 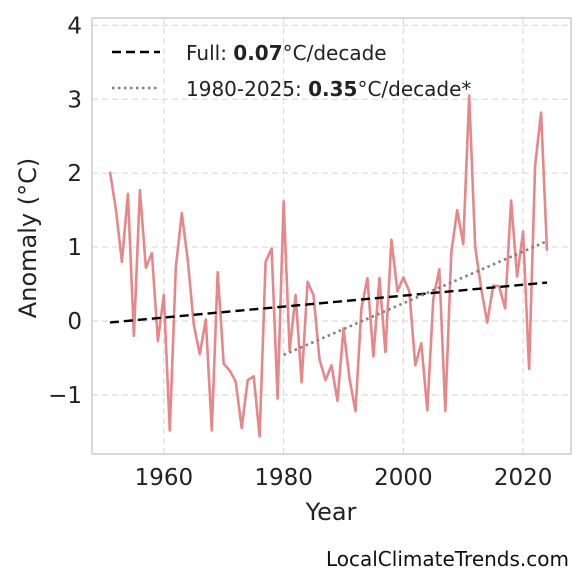 I want to click on legend-recent-value: 0.35, so click(x=332, y=89).